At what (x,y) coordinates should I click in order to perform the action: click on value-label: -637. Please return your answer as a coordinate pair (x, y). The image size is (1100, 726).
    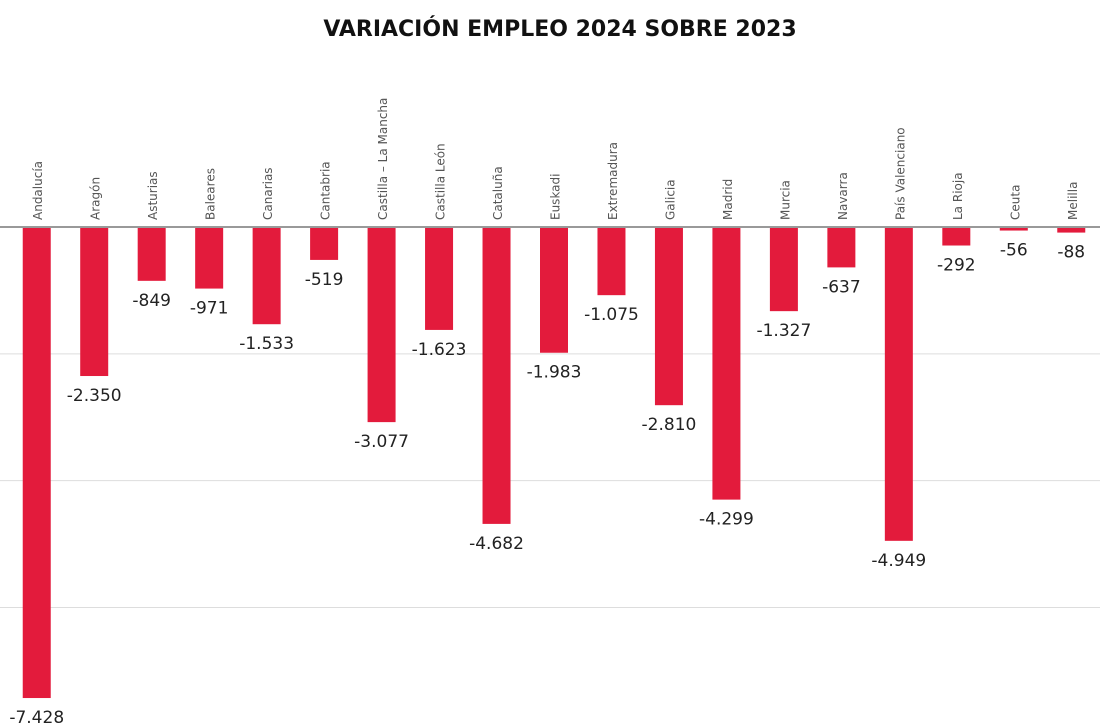
    Looking at the image, I should click on (841, 287).